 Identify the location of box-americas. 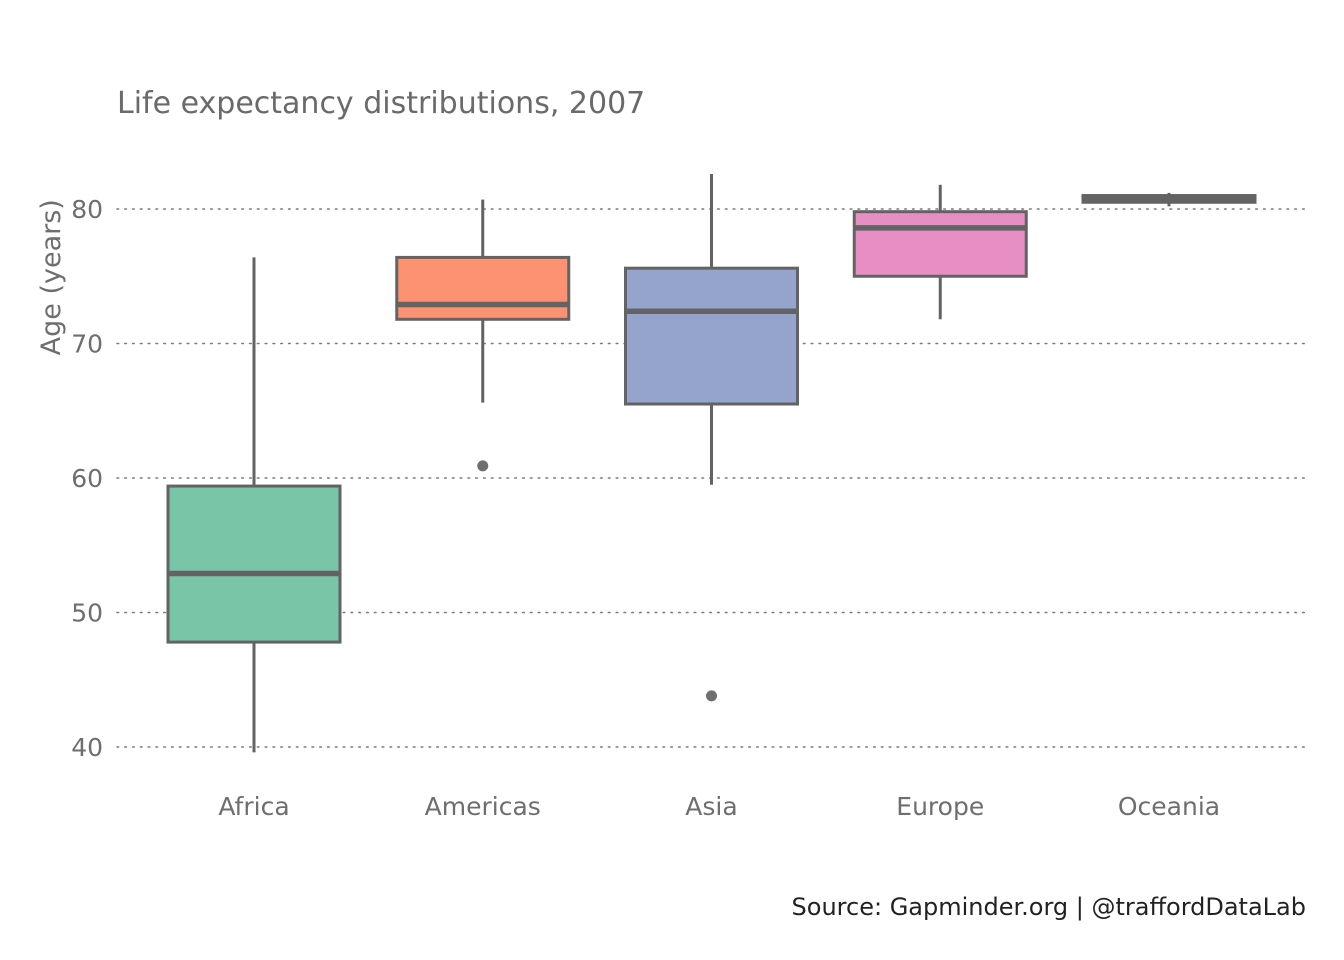
(483, 288).